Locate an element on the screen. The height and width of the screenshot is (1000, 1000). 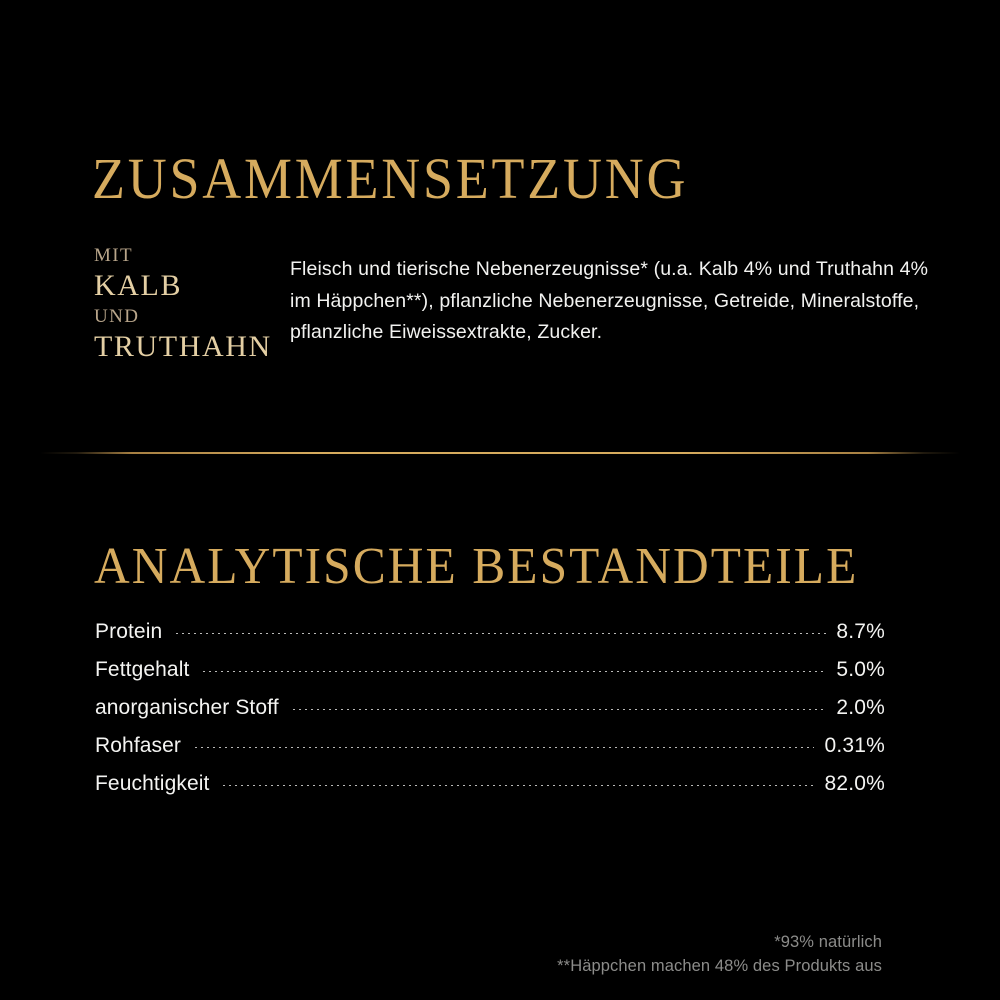
analytics-label: Fettgehalt is located at coordinates (142, 669).